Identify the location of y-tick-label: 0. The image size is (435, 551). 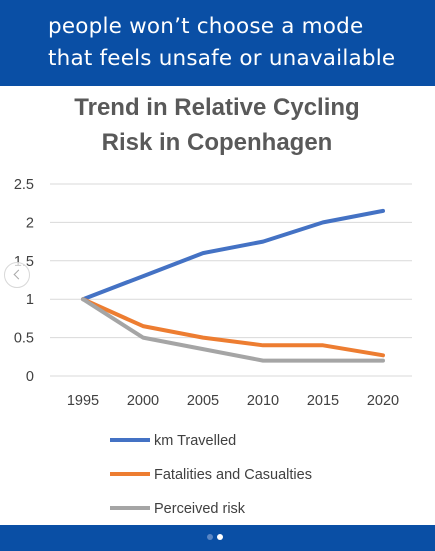
(30, 377).